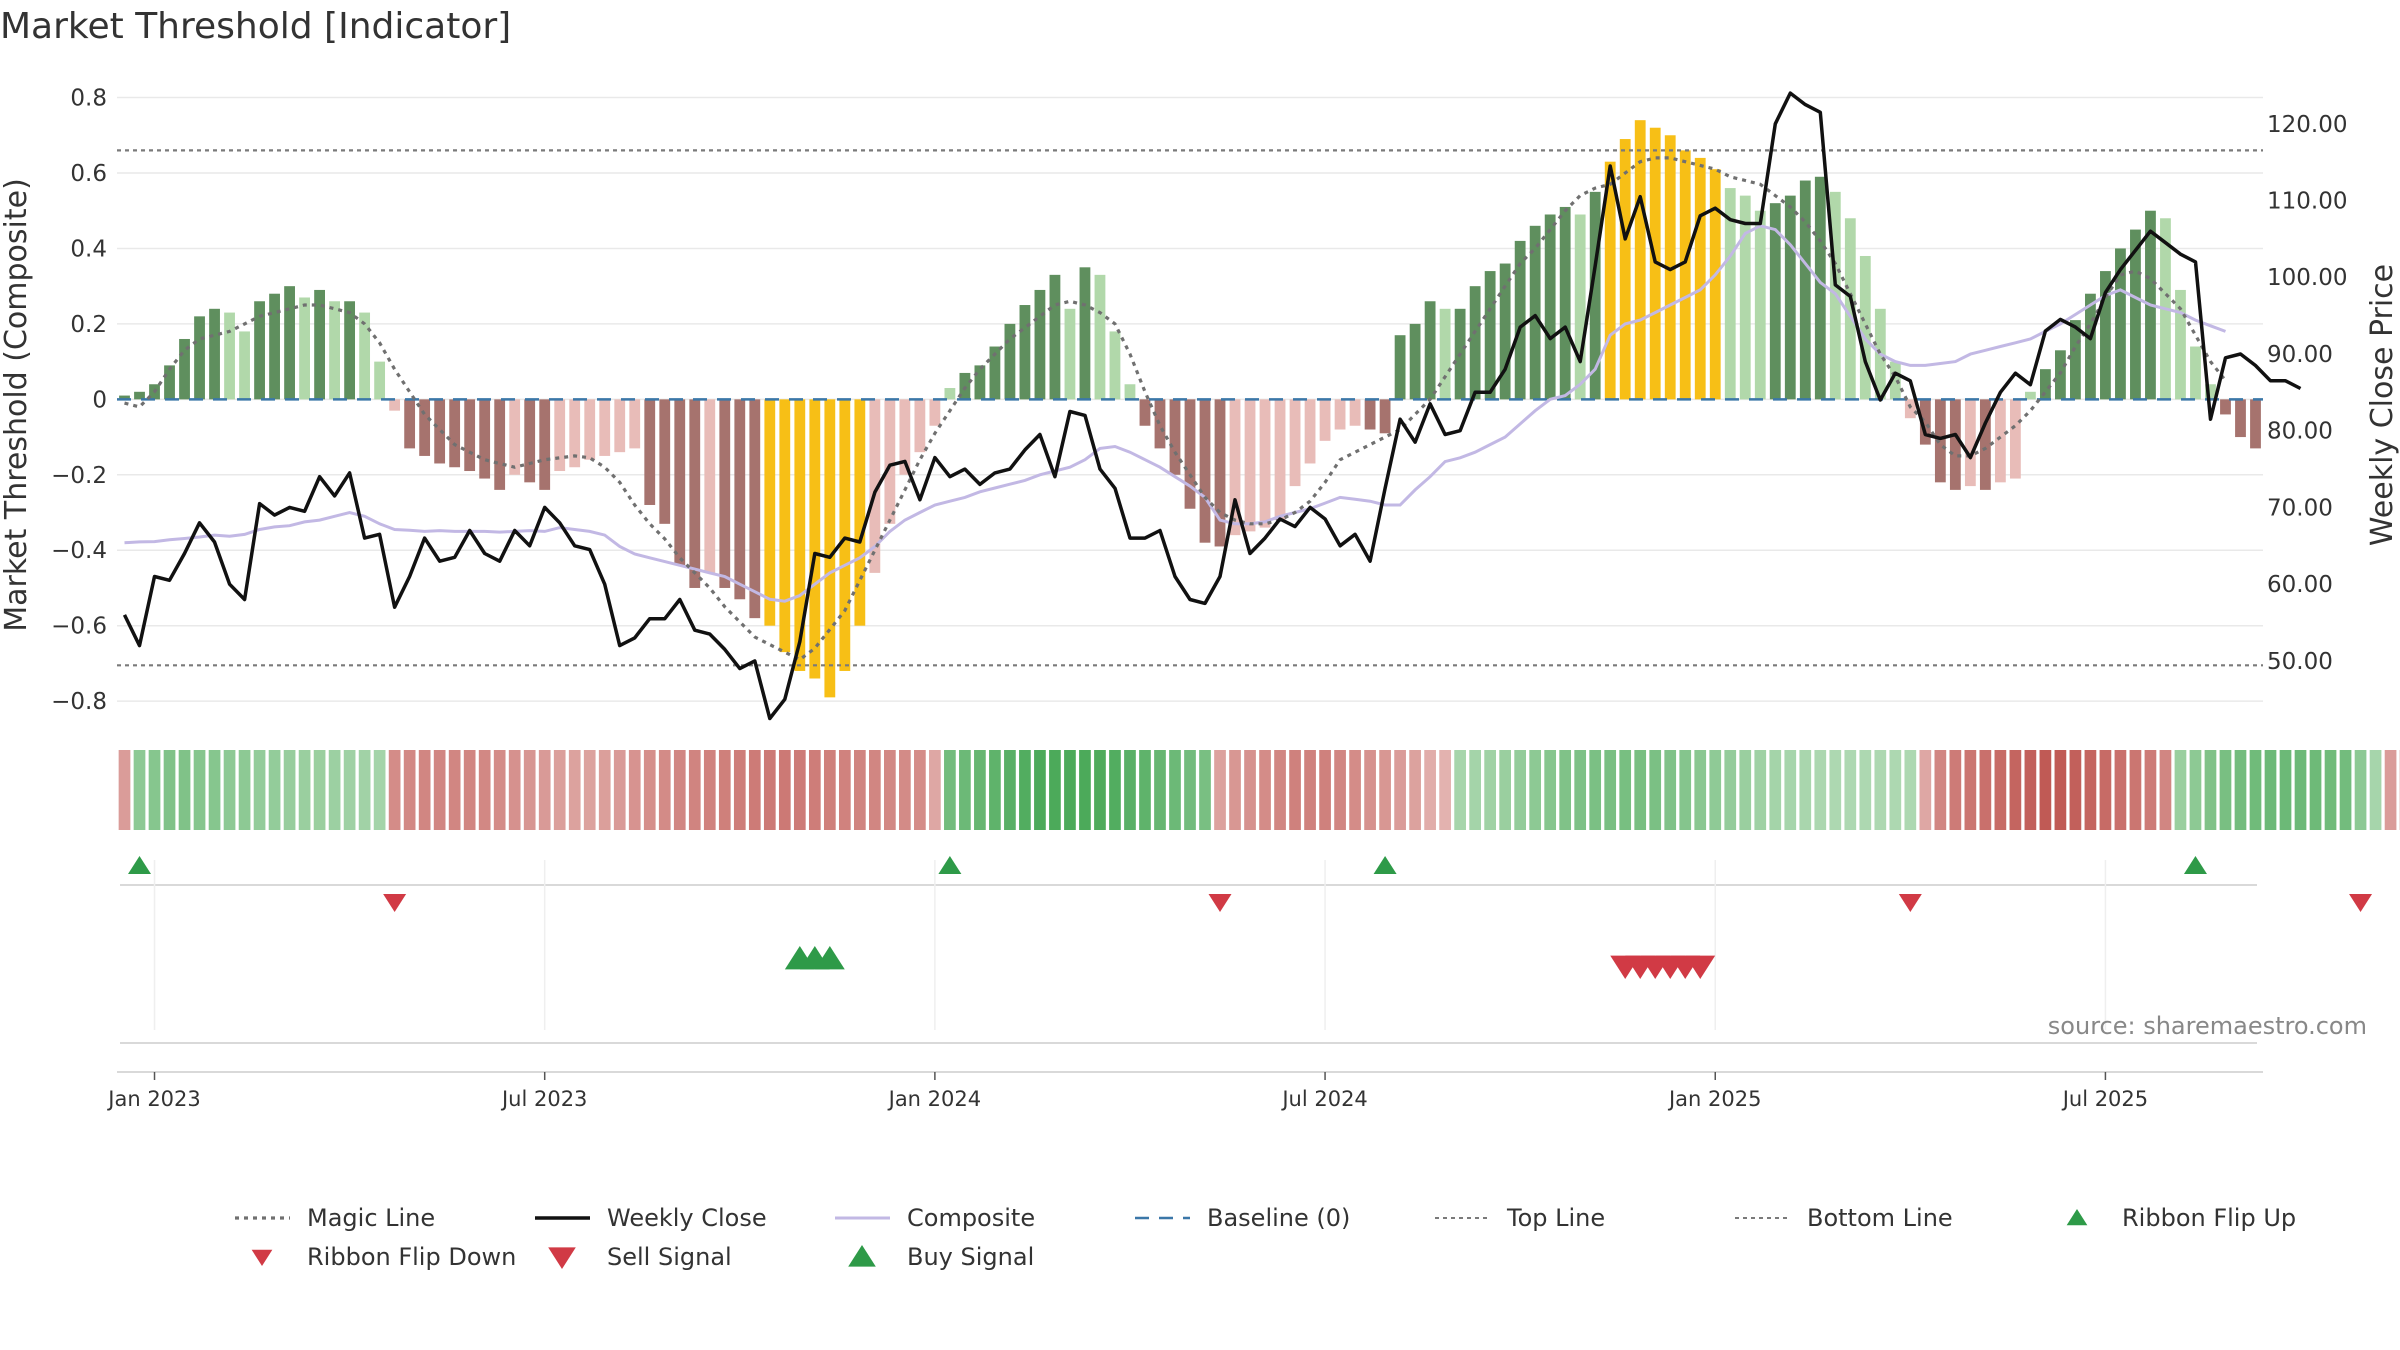  What do you see at coordinates (371, 1218) in the screenshot?
I see `legend-label: Magic Line` at bounding box center [371, 1218].